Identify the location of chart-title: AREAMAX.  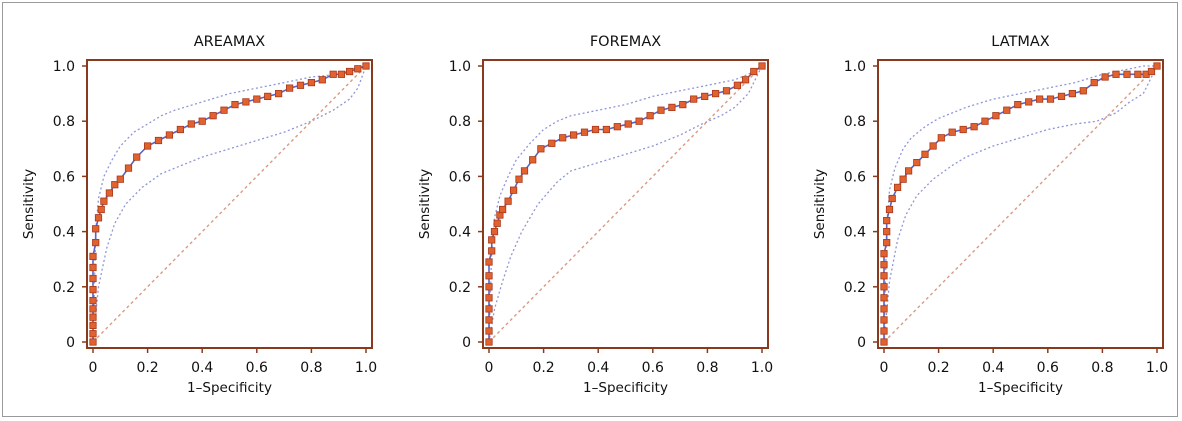
(230, 42).